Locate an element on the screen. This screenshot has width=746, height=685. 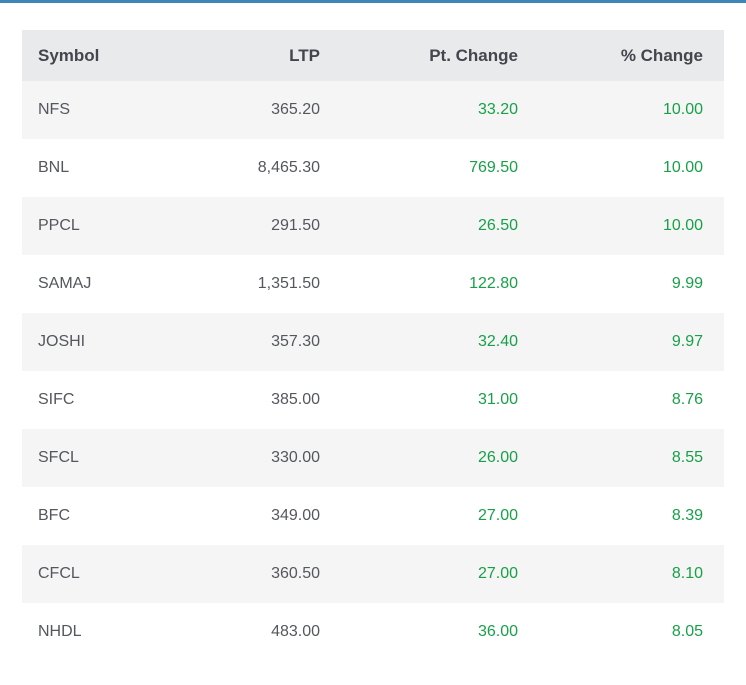
symbol-cell: SAMAJ is located at coordinates (65, 283).